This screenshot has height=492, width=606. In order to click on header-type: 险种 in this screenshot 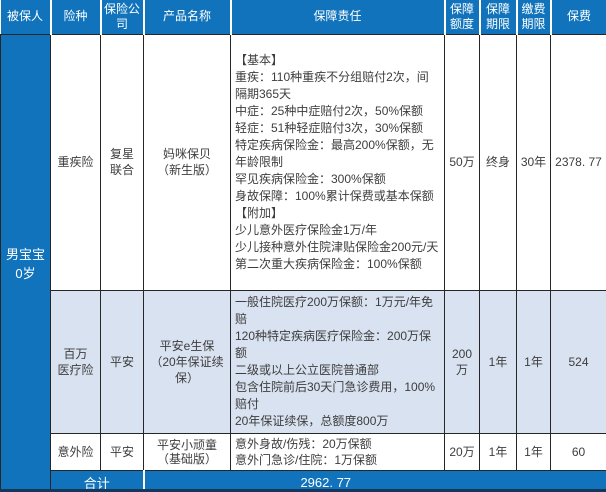, I will do `click(75, 17)`.